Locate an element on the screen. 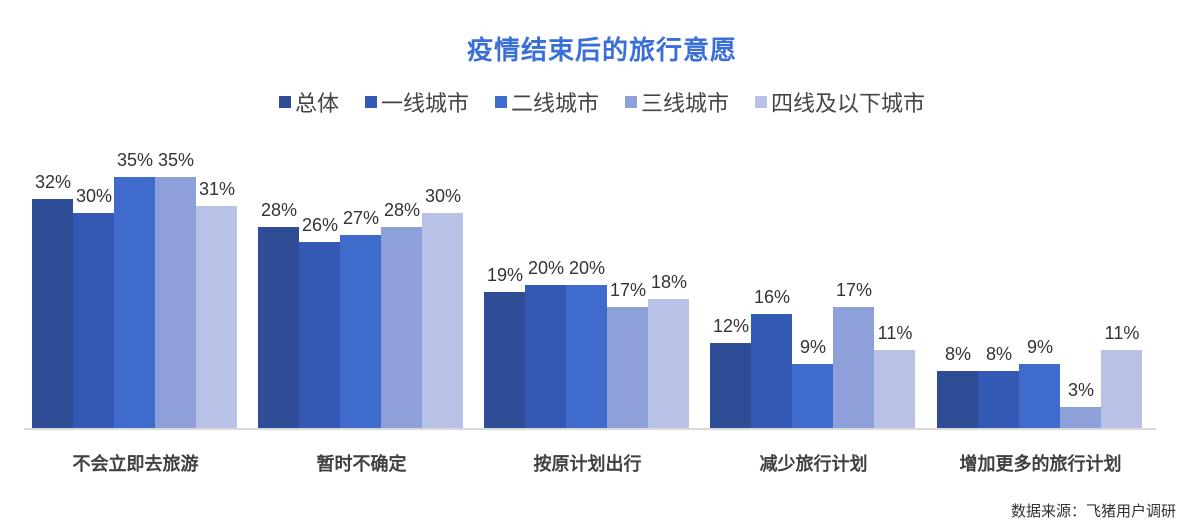 This screenshot has width=1204, height=526. bar-slot: 16% is located at coordinates (771, 284).